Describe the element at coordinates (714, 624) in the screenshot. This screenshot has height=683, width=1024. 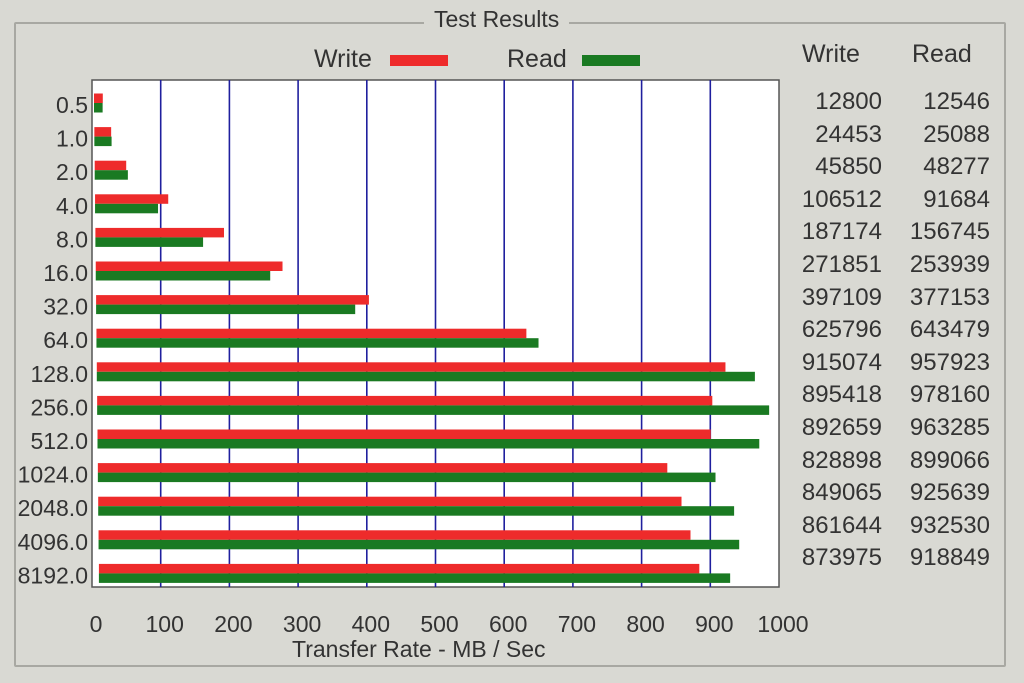
I see `x-tick-label: 900` at that location.